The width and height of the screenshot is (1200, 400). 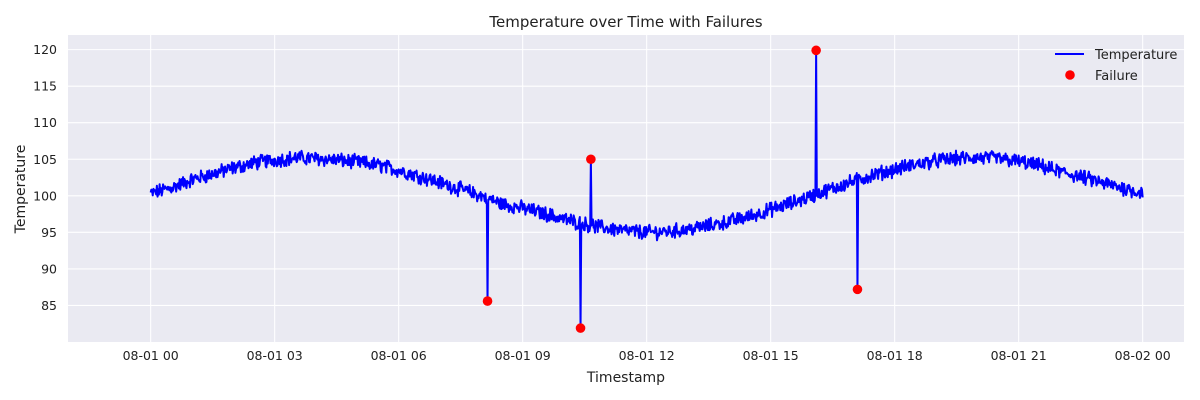 I want to click on x-tick-label: 08-01 15, so click(x=771, y=355).